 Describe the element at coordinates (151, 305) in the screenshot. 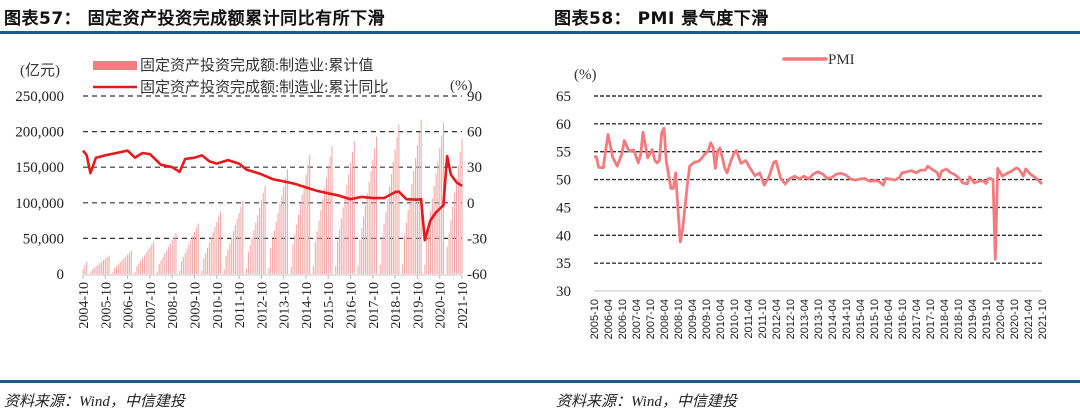

I see `x-tick-label: 2007-10` at that location.